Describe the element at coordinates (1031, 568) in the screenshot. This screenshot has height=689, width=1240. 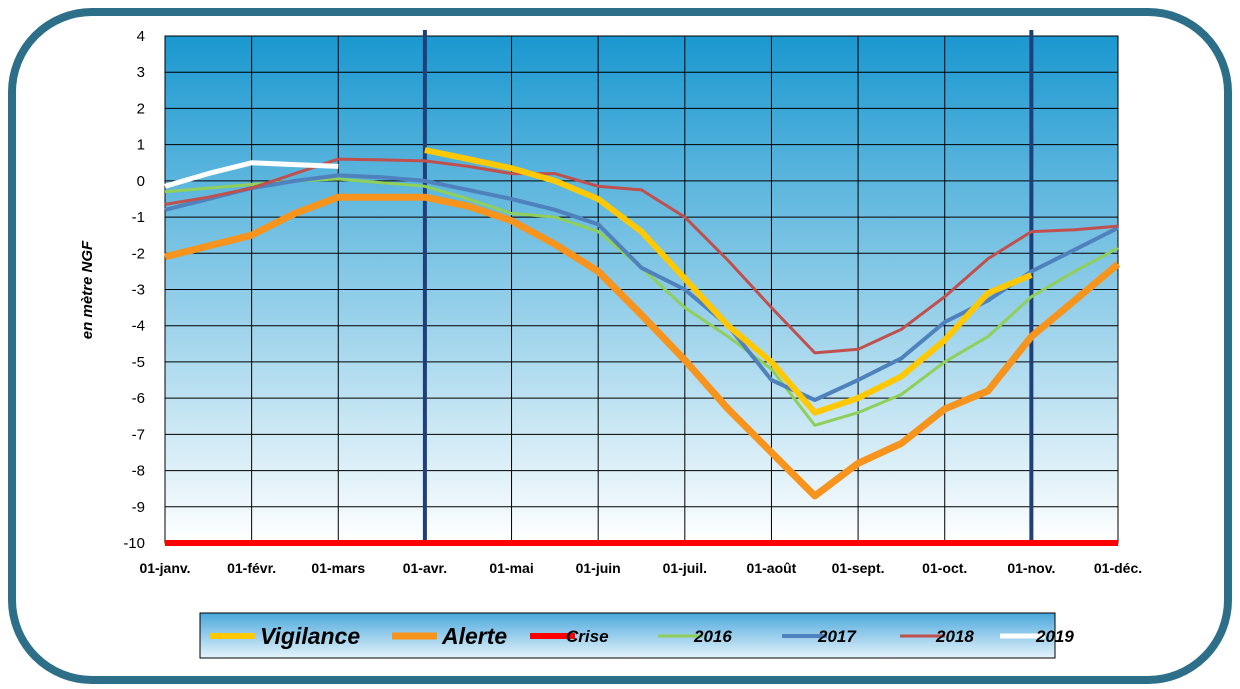
I see `x-tick-label: 01-nov.` at that location.